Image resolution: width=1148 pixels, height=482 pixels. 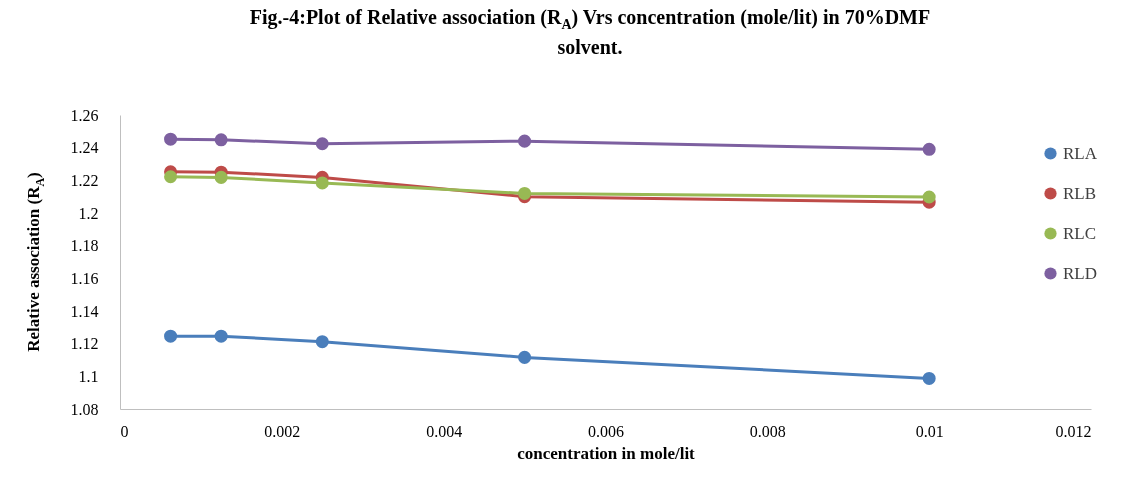 I want to click on x-tick-label: 0.008, so click(x=767, y=431).